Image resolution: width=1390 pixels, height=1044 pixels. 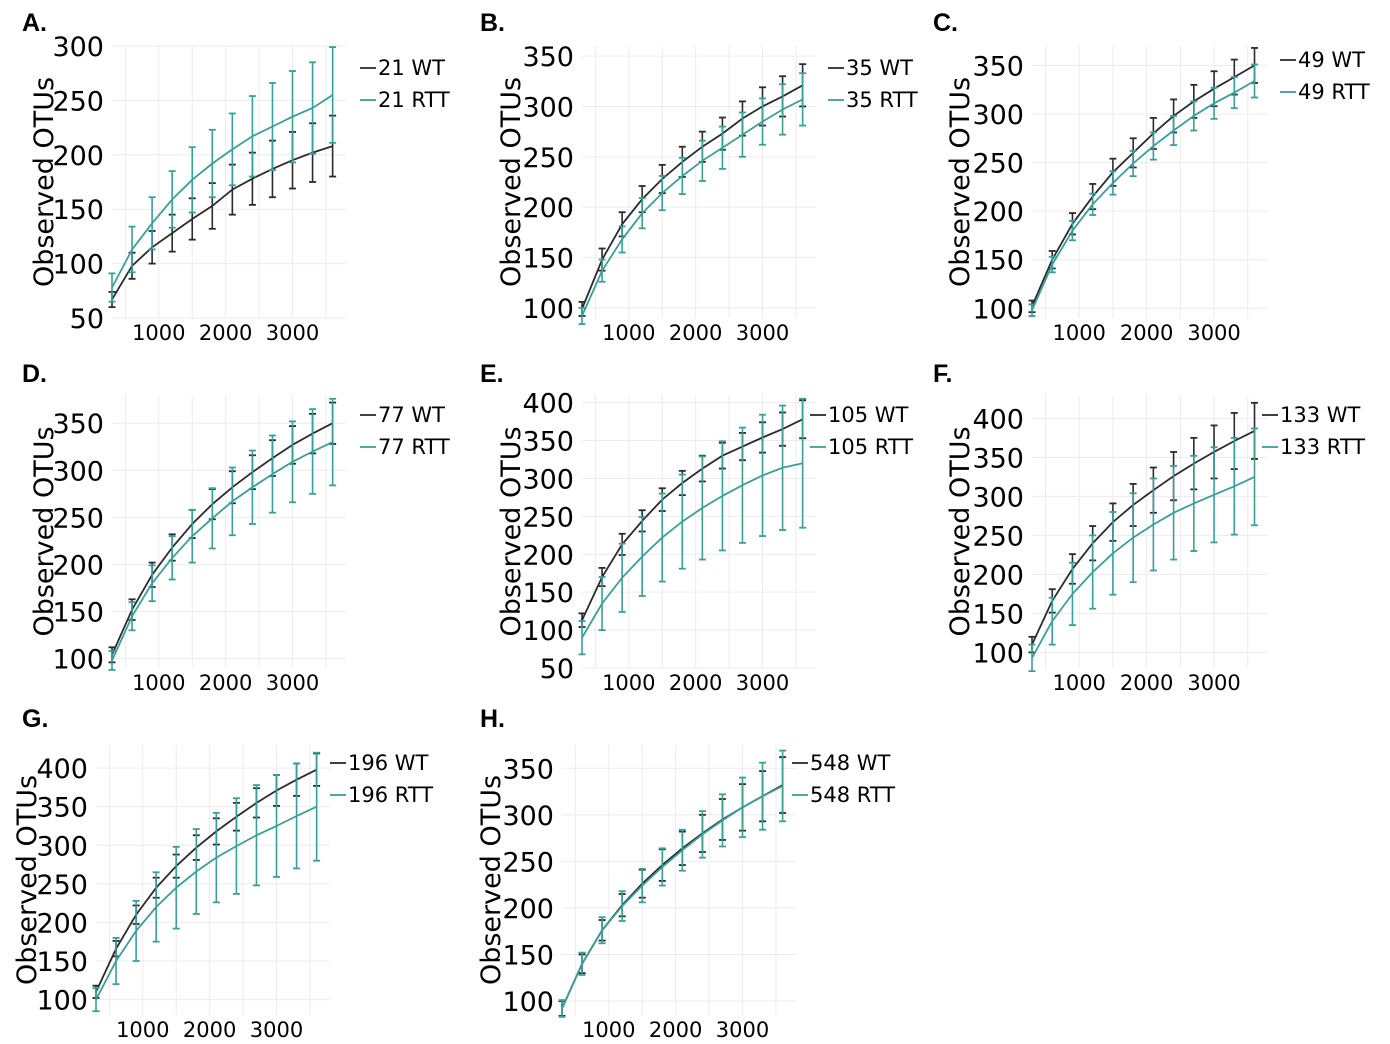 I want to click on panel-letter: H., so click(x=492, y=719).